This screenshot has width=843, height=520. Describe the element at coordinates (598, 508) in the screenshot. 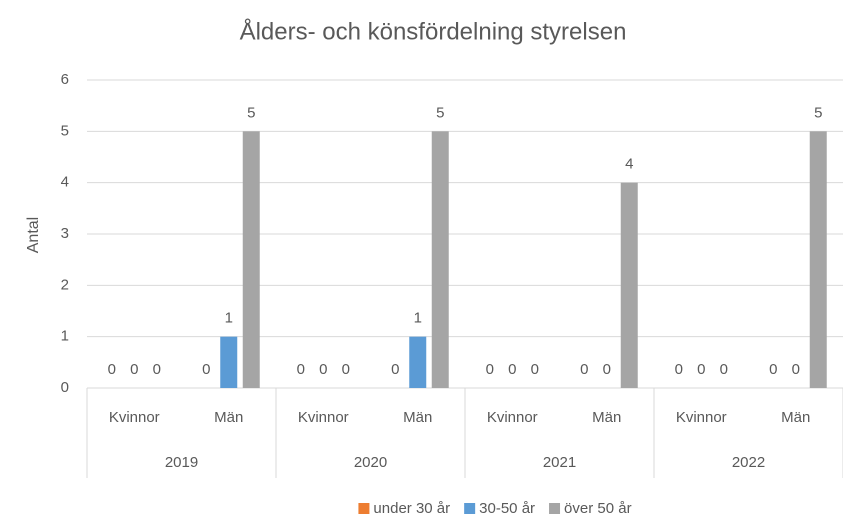

I see `legend-label: över 50 år` at that location.